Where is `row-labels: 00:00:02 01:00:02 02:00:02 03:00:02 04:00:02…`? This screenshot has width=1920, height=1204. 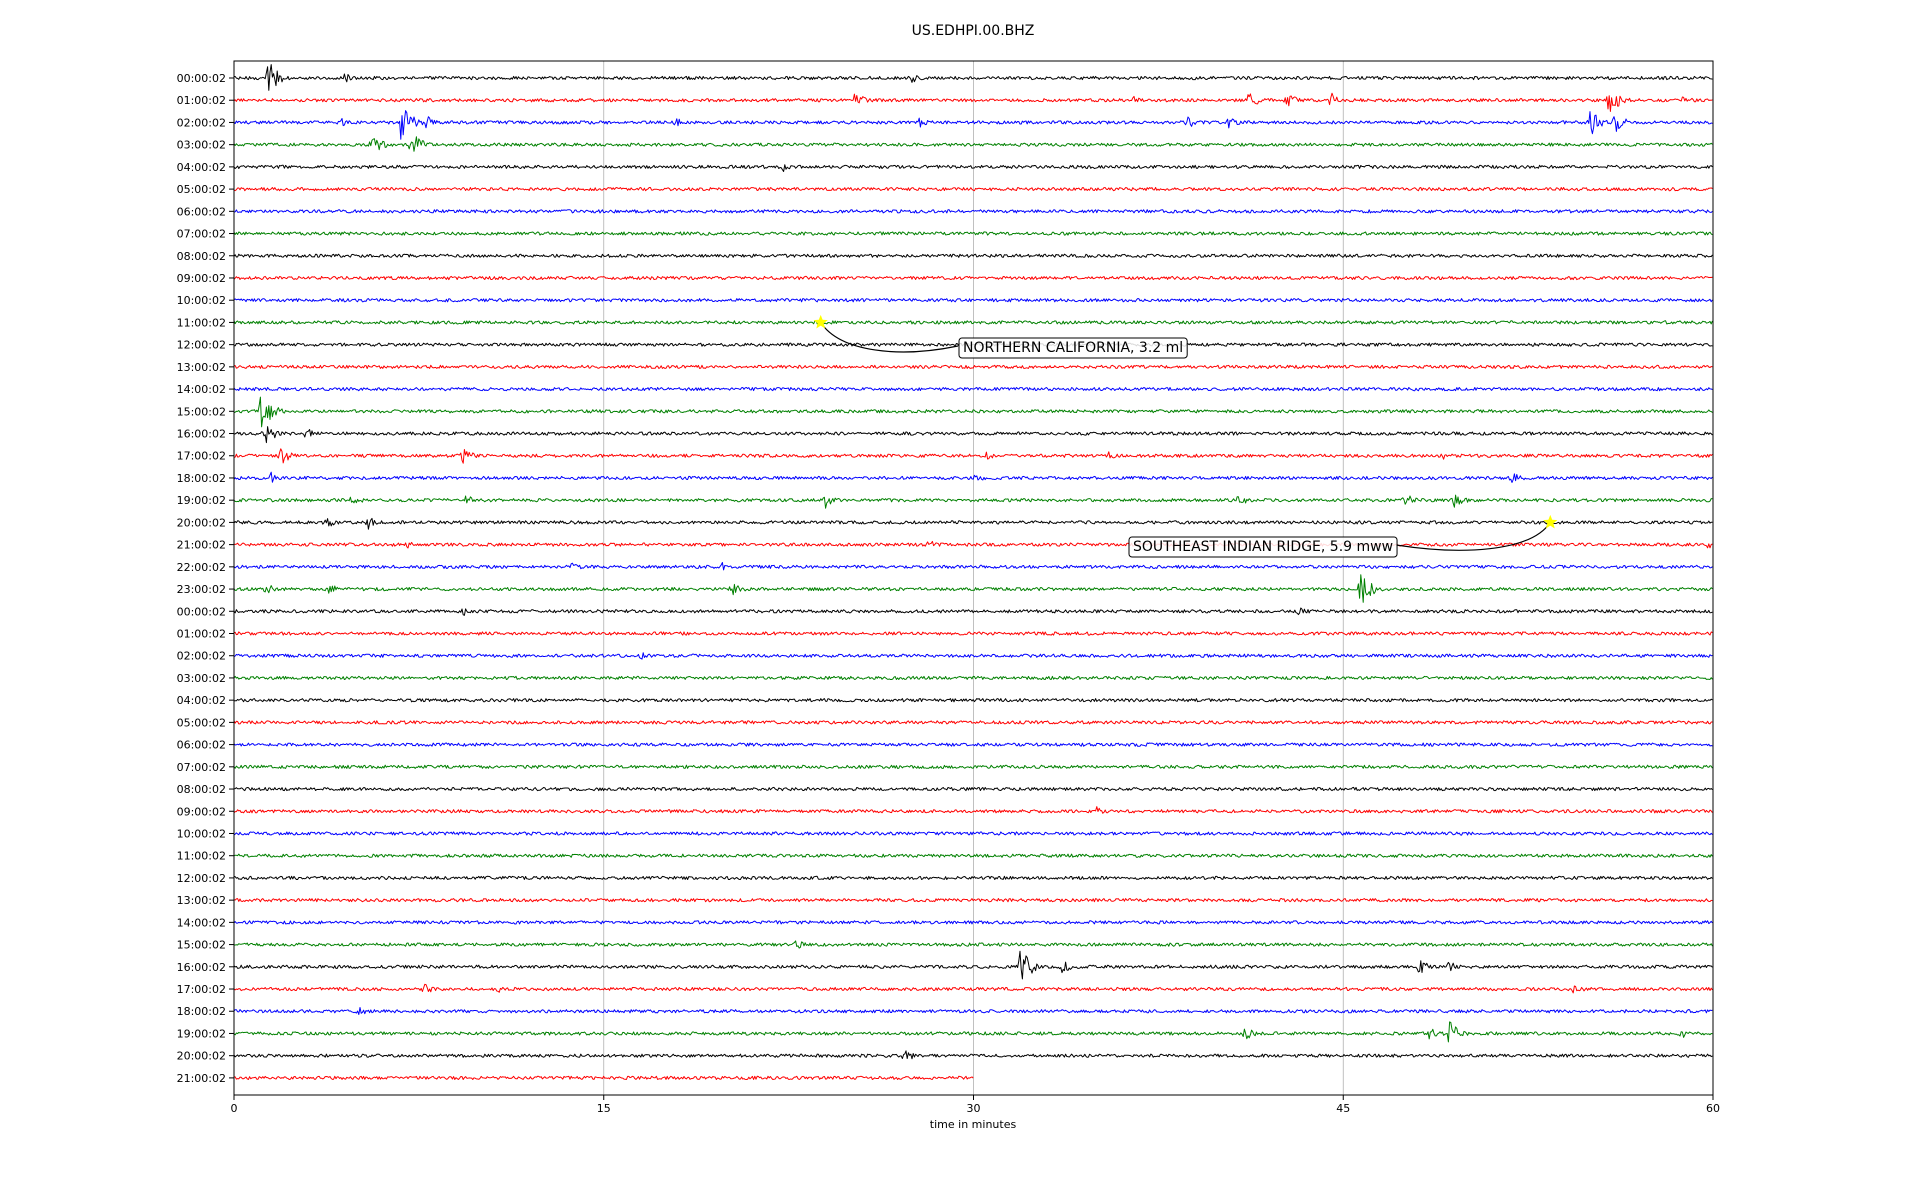
row-labels: 00:00:02 01:00:02 02:00:02 03:00:02 04:00:02… is located at coordinates (205, 578).